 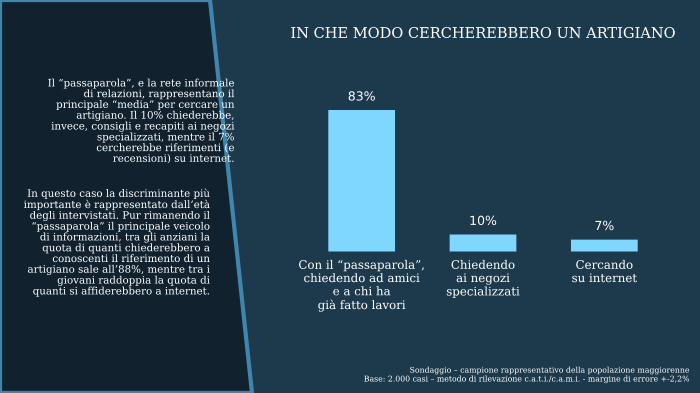 What do you see at coordinates (361, 96) in the screenshot?
I see `data-label: 83%` at bounding box center [361, 96].